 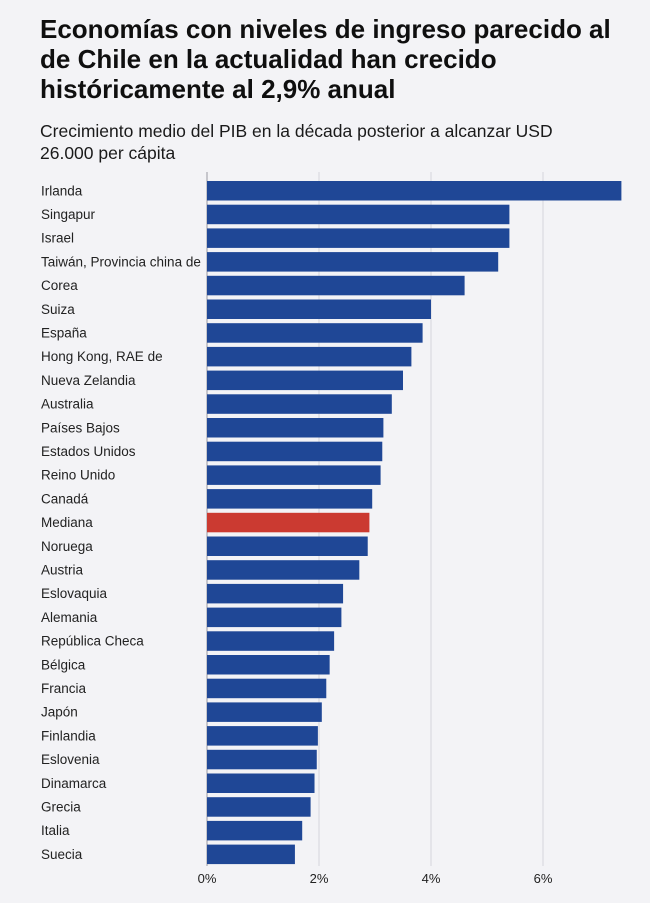 I want to click on category-label: Francia, so click(x=64, y=688).